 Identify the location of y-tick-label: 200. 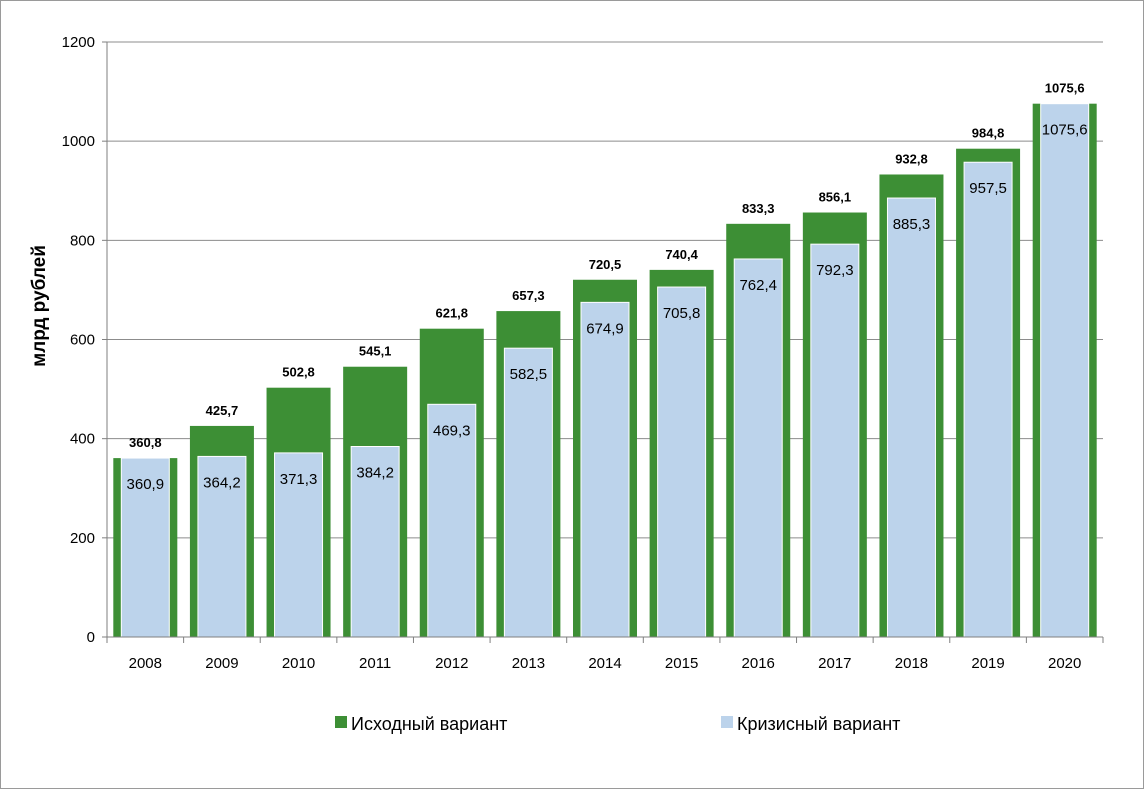
(82, 538).